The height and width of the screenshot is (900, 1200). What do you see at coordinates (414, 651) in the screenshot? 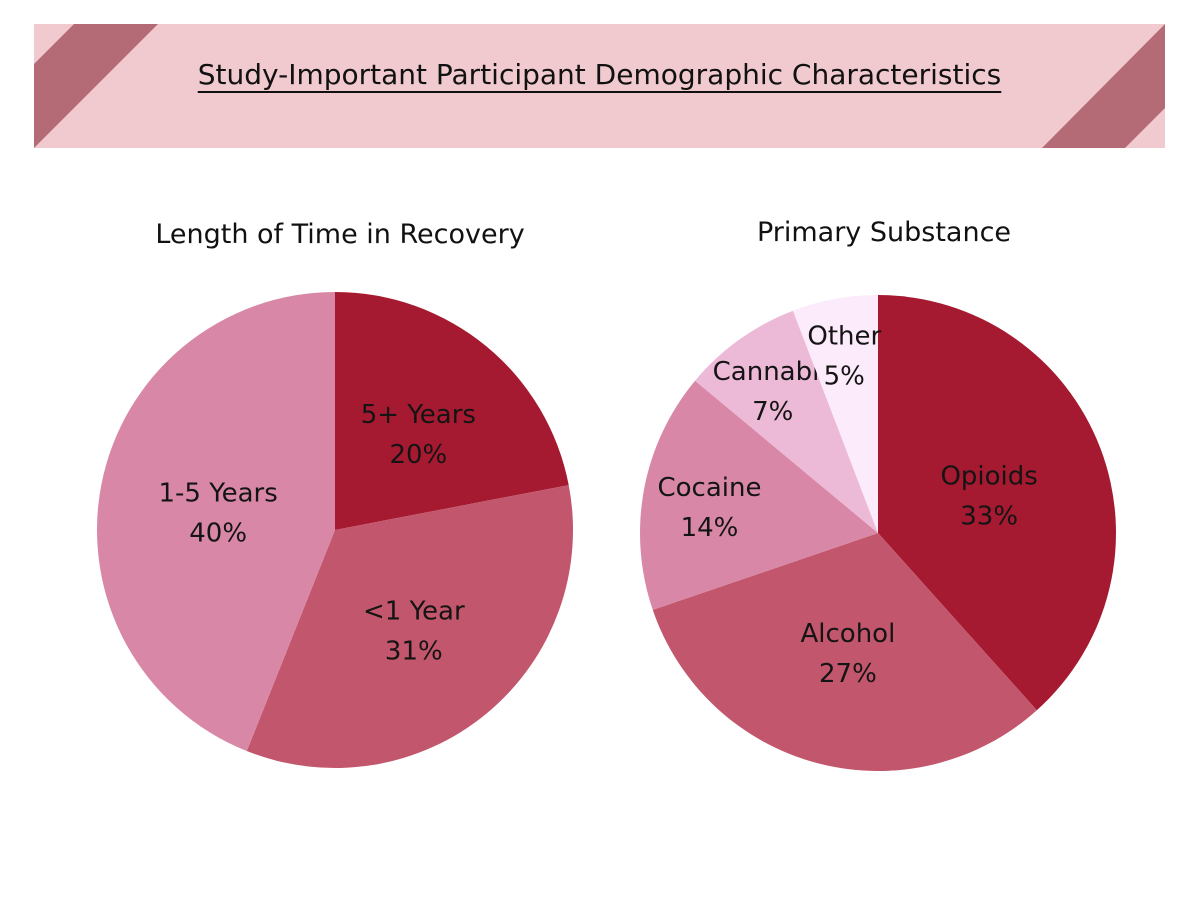
I see `slice-value-recovery-1-year: 31%` at bounding box center [414, 651].